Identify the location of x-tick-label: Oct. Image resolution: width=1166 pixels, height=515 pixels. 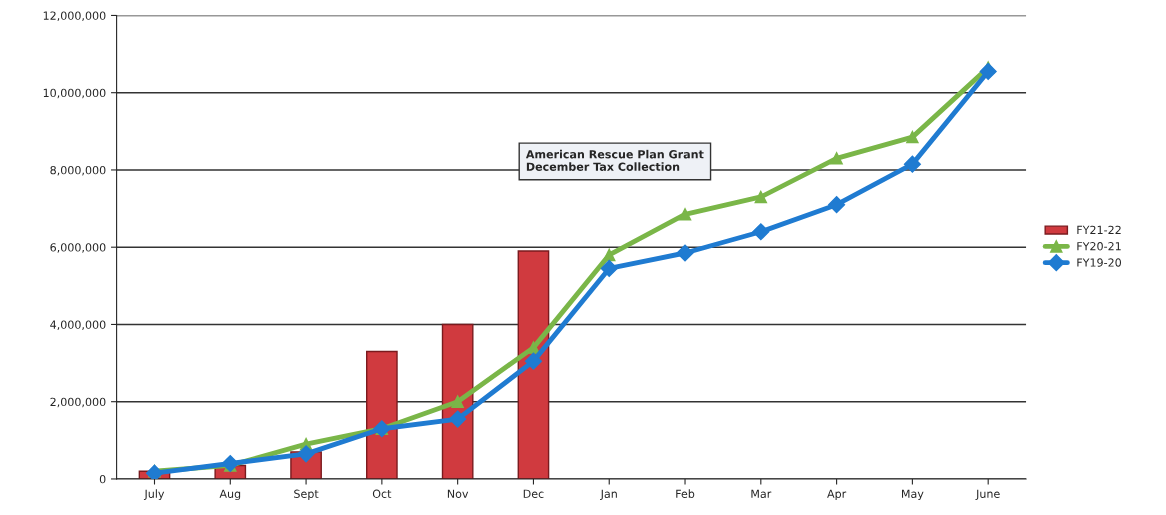
(382, 493).